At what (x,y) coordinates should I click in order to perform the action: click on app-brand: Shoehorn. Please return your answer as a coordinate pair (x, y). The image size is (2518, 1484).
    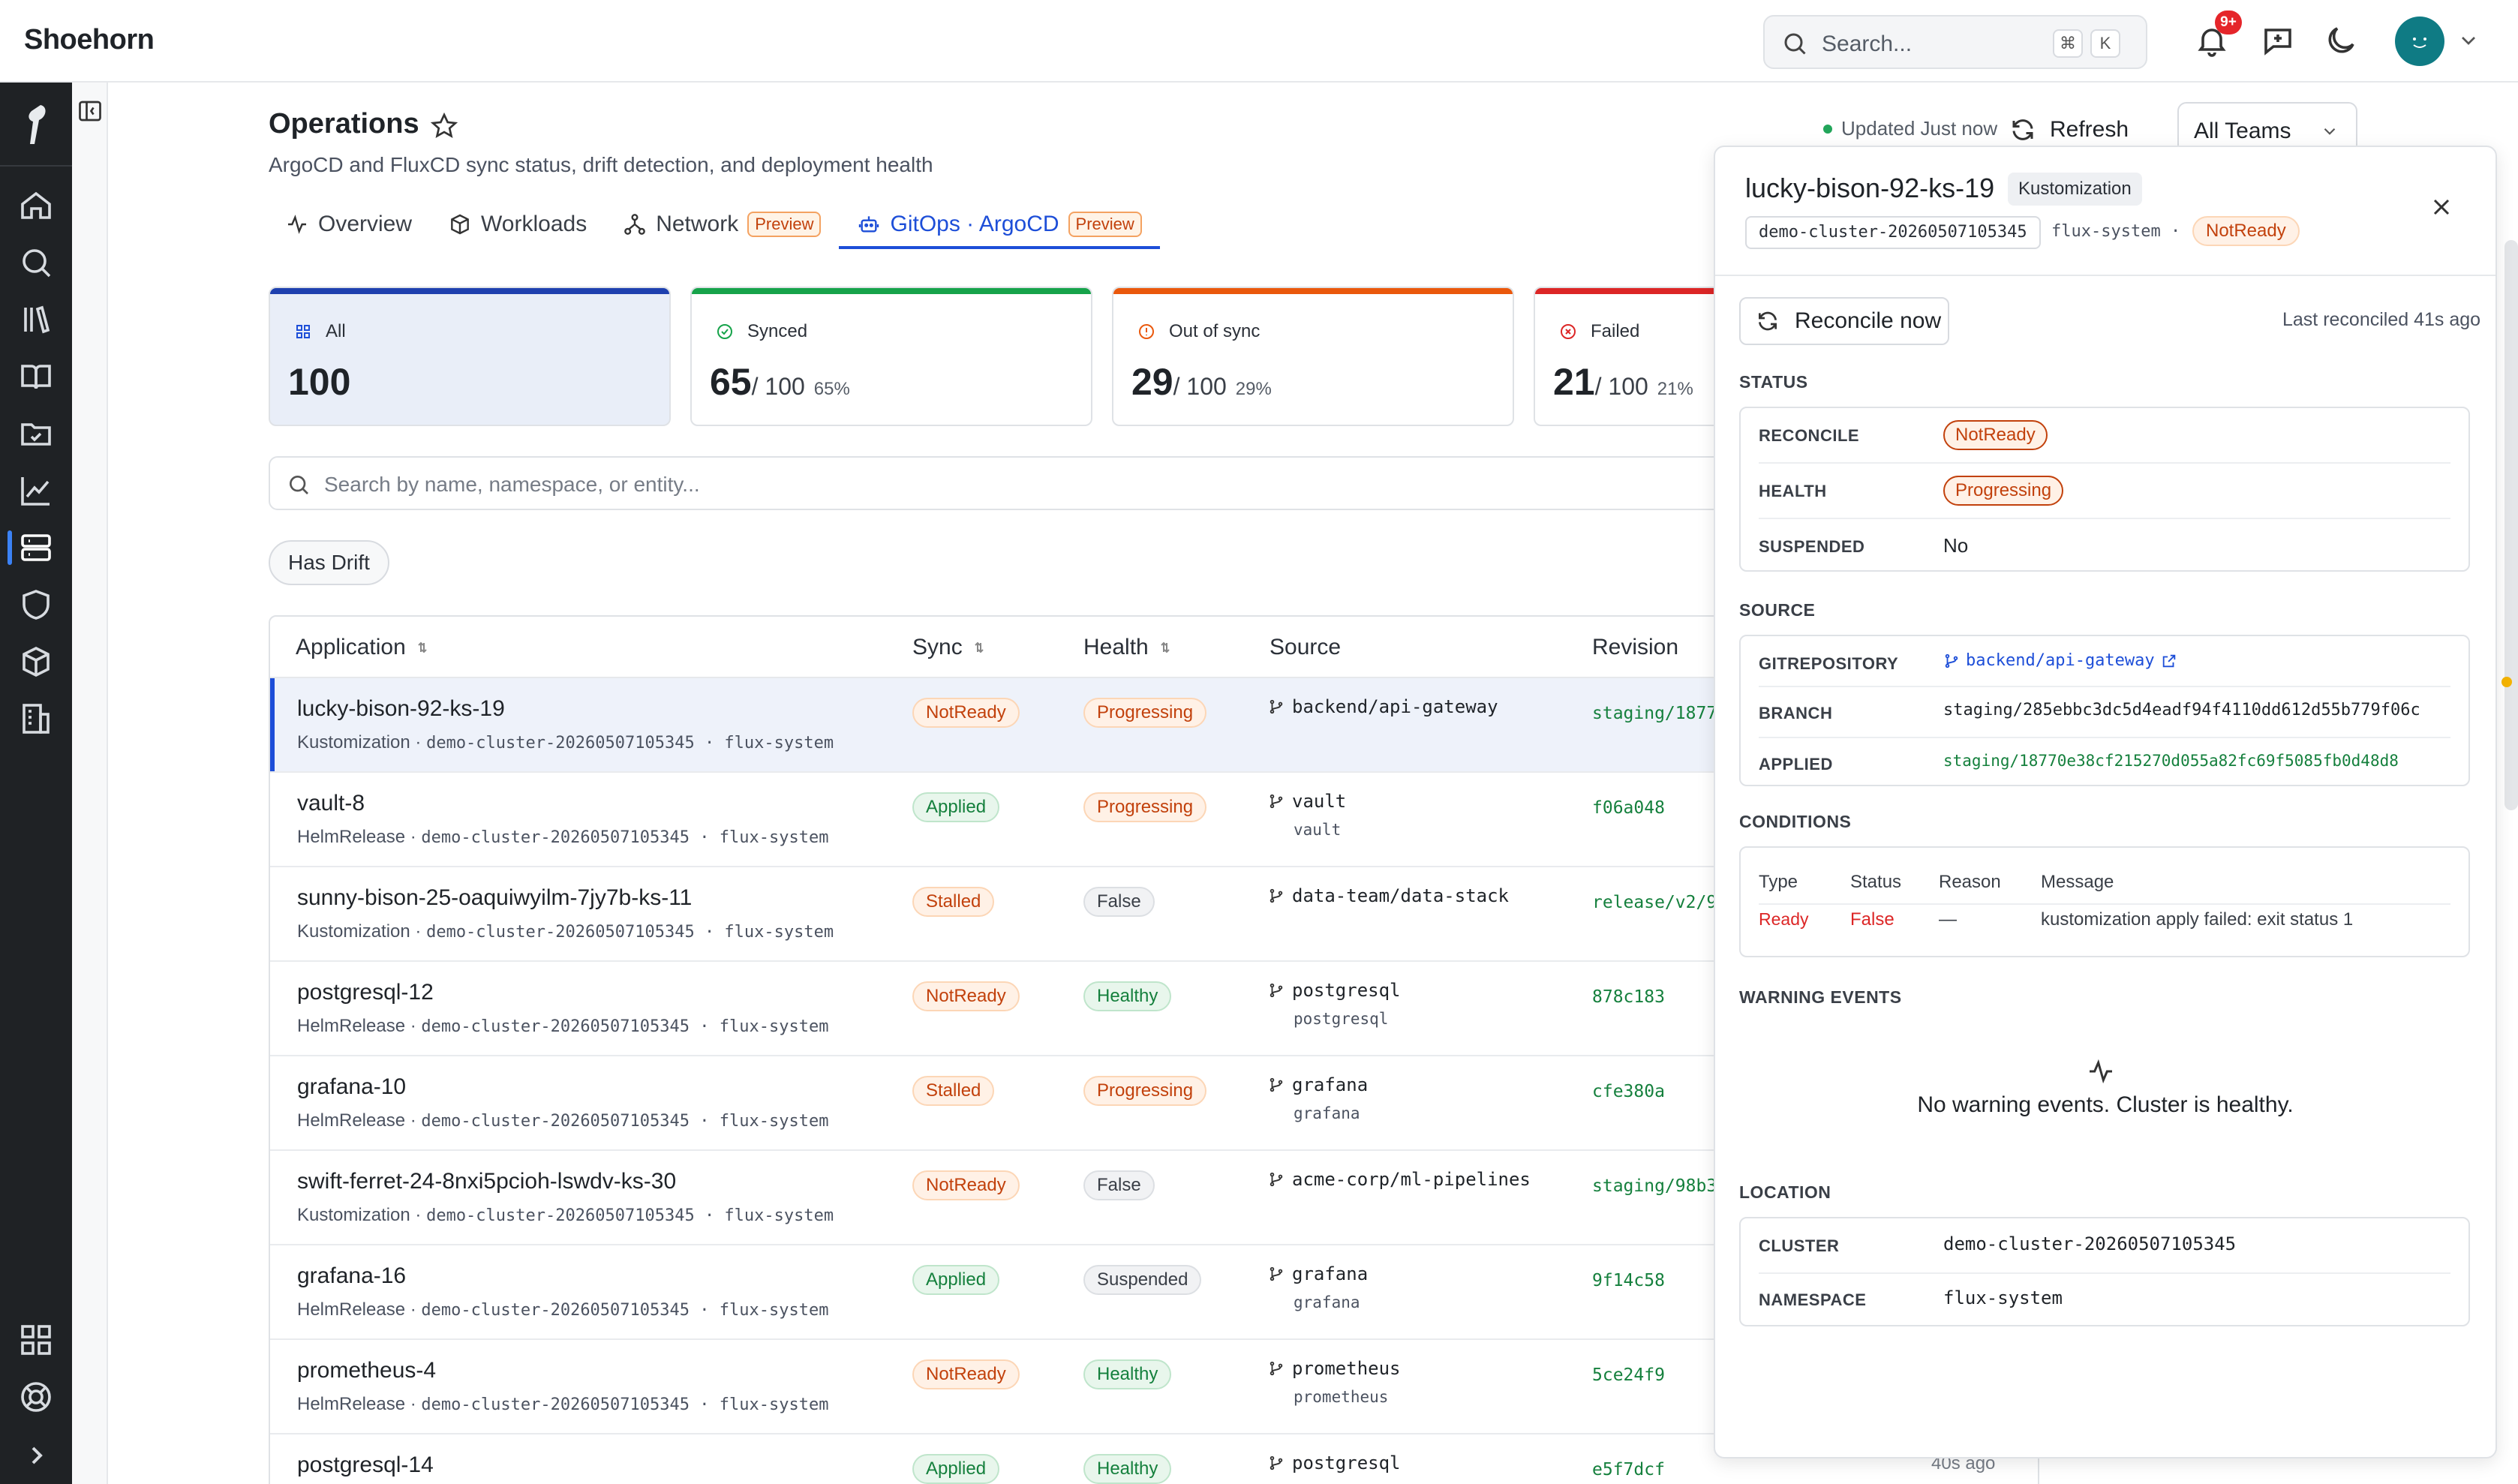
    Looking at the image, I should click on (90, 40).